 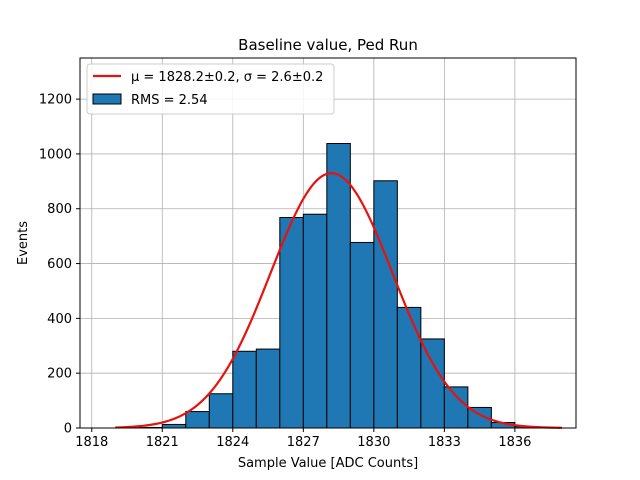 I want to click on legend-fit-label: μ = 1828.2±0.2, σ = 2.6±0.2, so click(x=227, y=77).